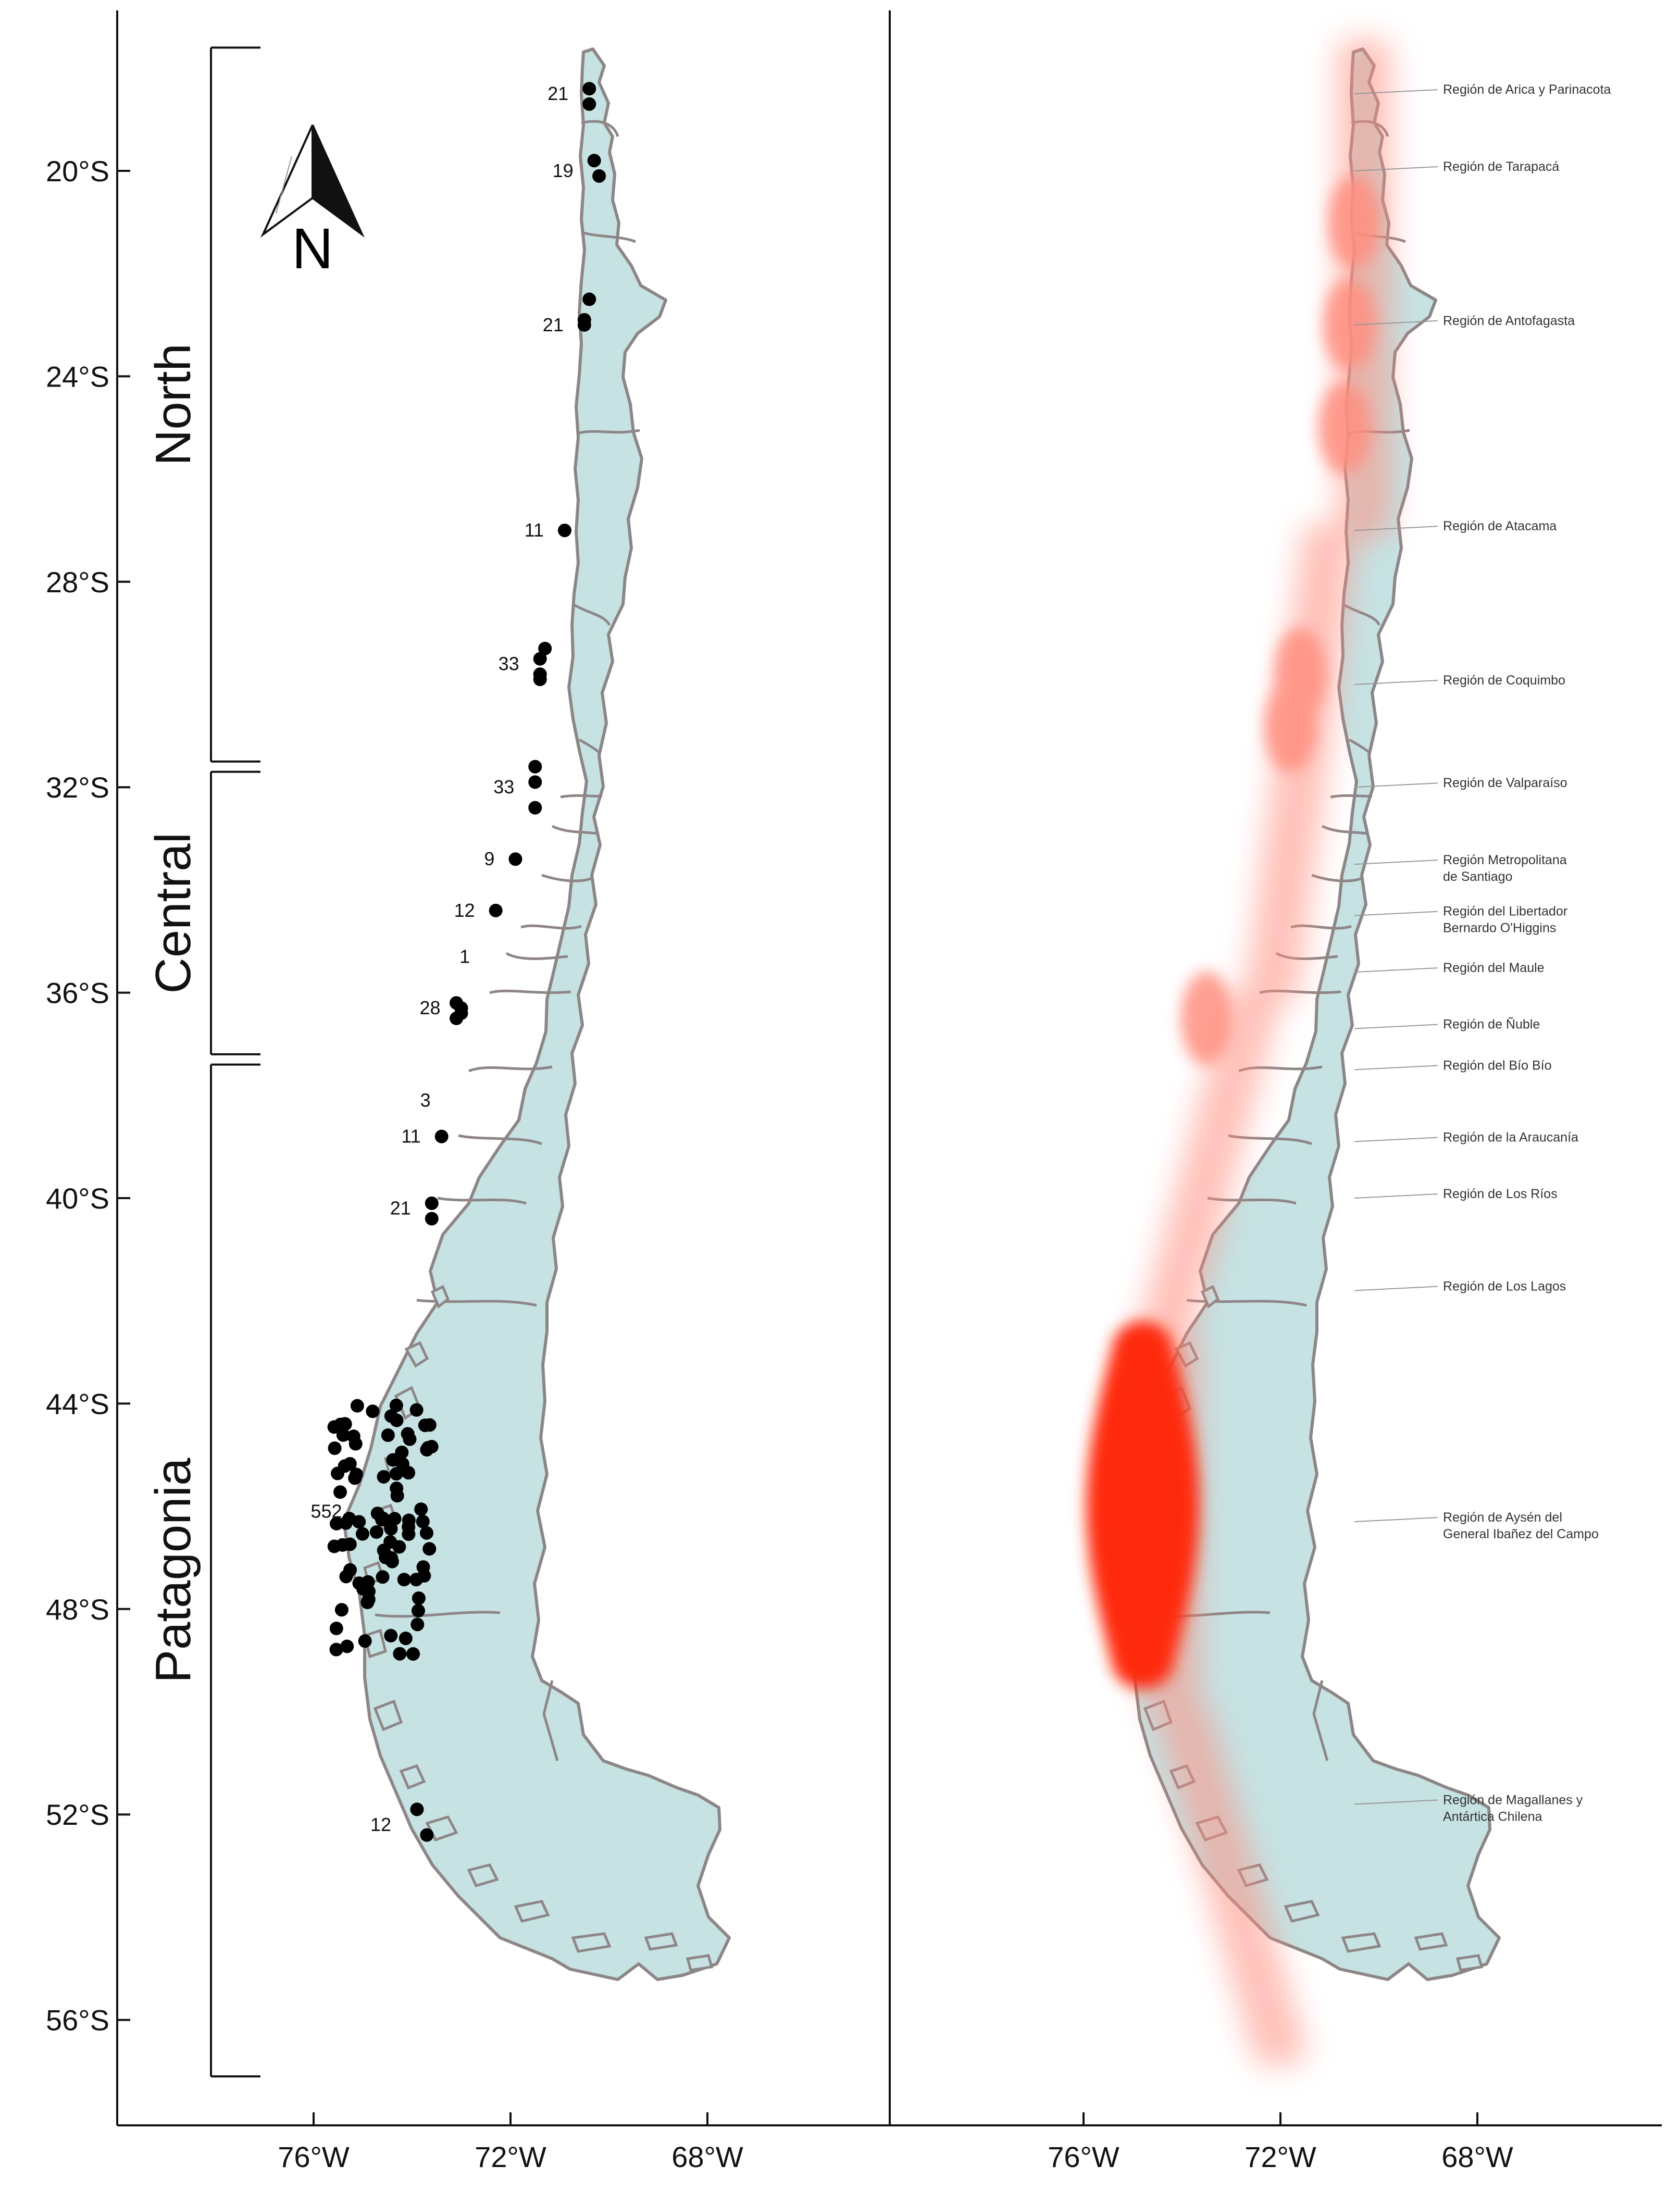  Describe the element at coordinates (1521, 1534) in the screenshot. I see `region-name-line2: General Ibañez del Campo` at that location.